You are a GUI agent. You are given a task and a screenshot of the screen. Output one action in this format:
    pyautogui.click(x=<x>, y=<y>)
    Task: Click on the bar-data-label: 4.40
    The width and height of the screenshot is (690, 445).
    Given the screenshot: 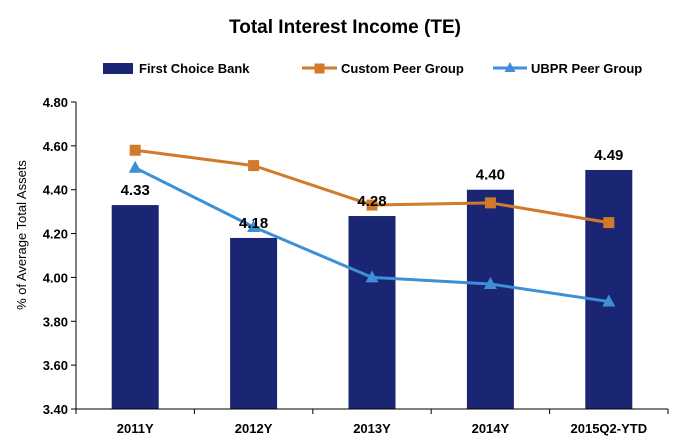 What is the action you would take?
    pyautogui.click(x=490, y=175)
    